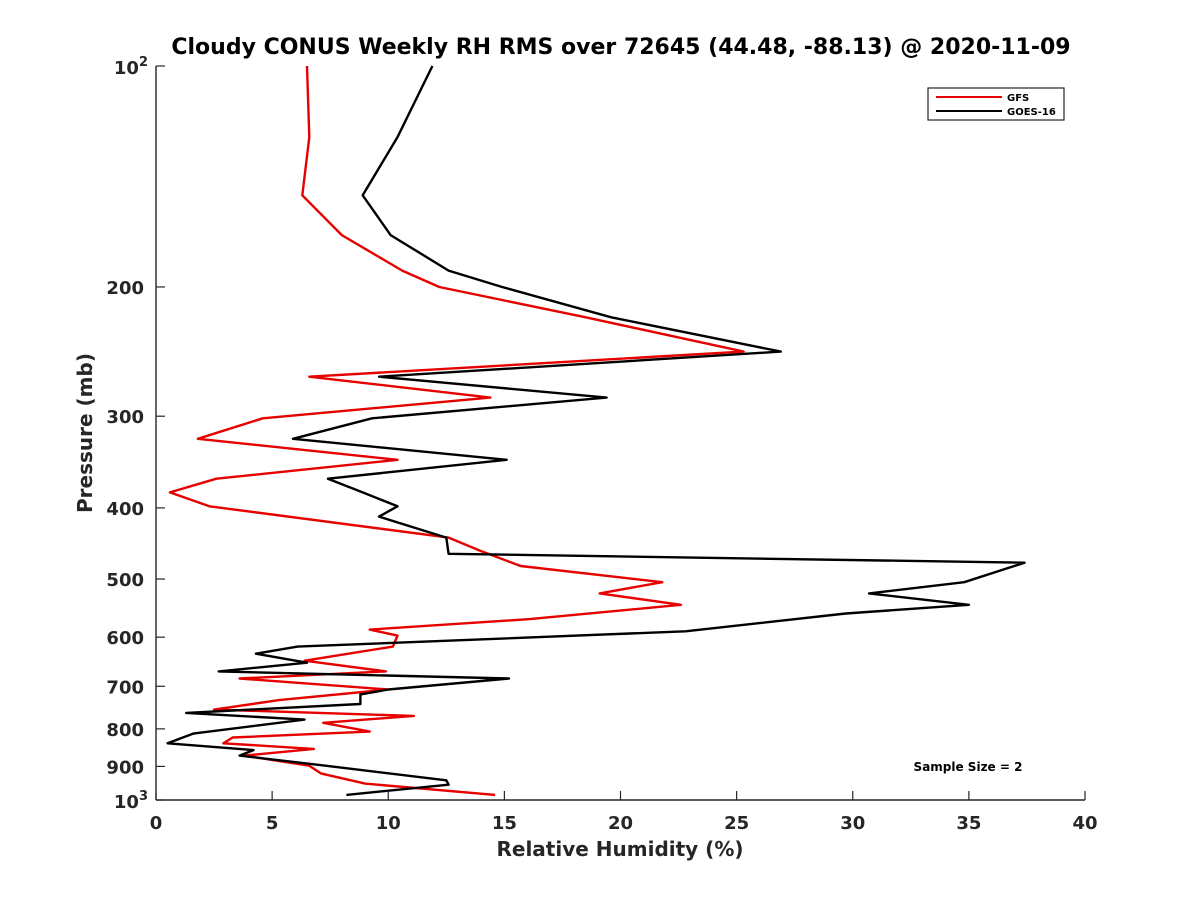 The height and width of the screenshot is (900, 1200). I want to click on x-tick-label: 40, so click(1084, 823).